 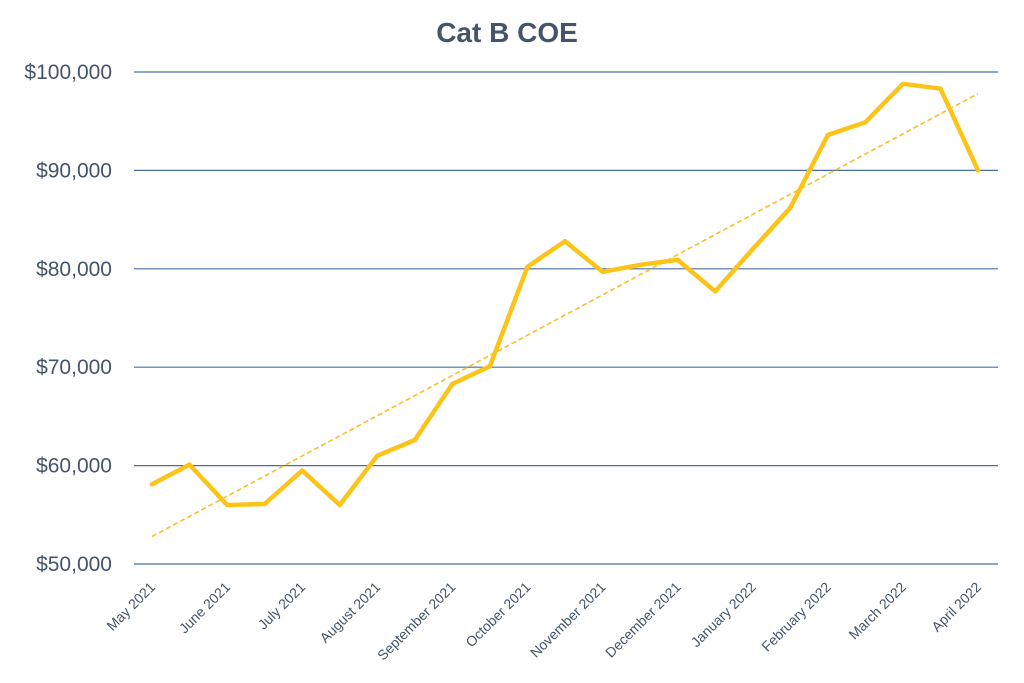 What do you see at coordinates (74, 269) in the screenshot?
I see `y-tick-label: $80,000` at bounding box center [74, 269].